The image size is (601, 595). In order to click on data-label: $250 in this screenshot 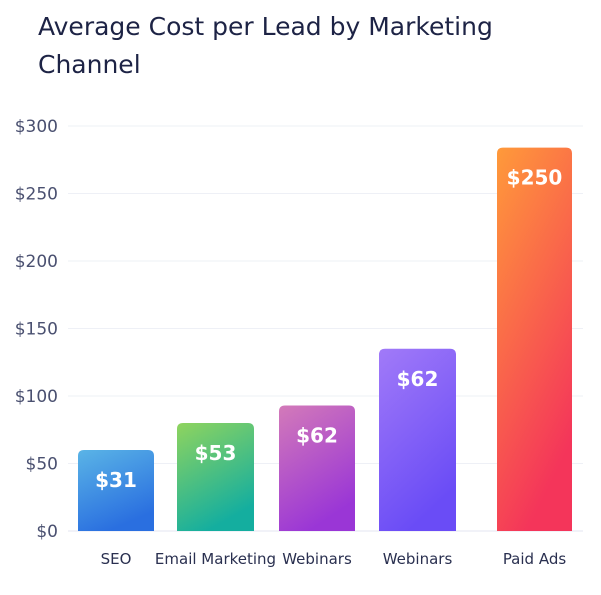, I will do `click(535, 178)`.